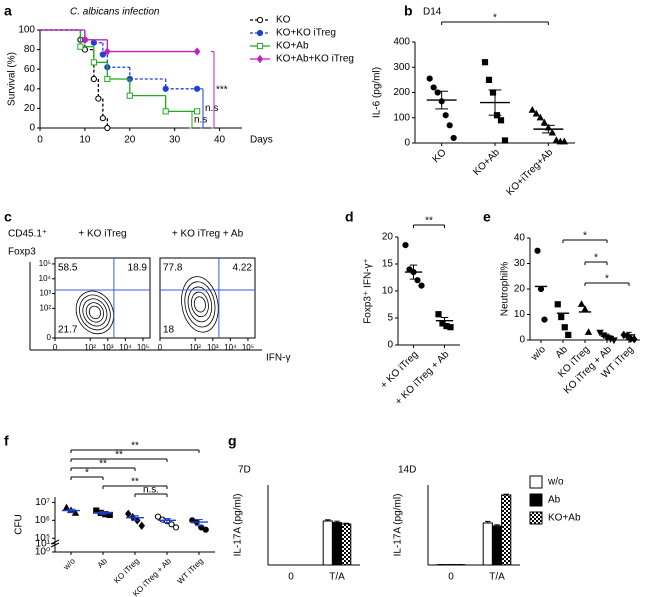  I want to click on x-tick-label: KO+iTreg+Ab, so click(530, 172).